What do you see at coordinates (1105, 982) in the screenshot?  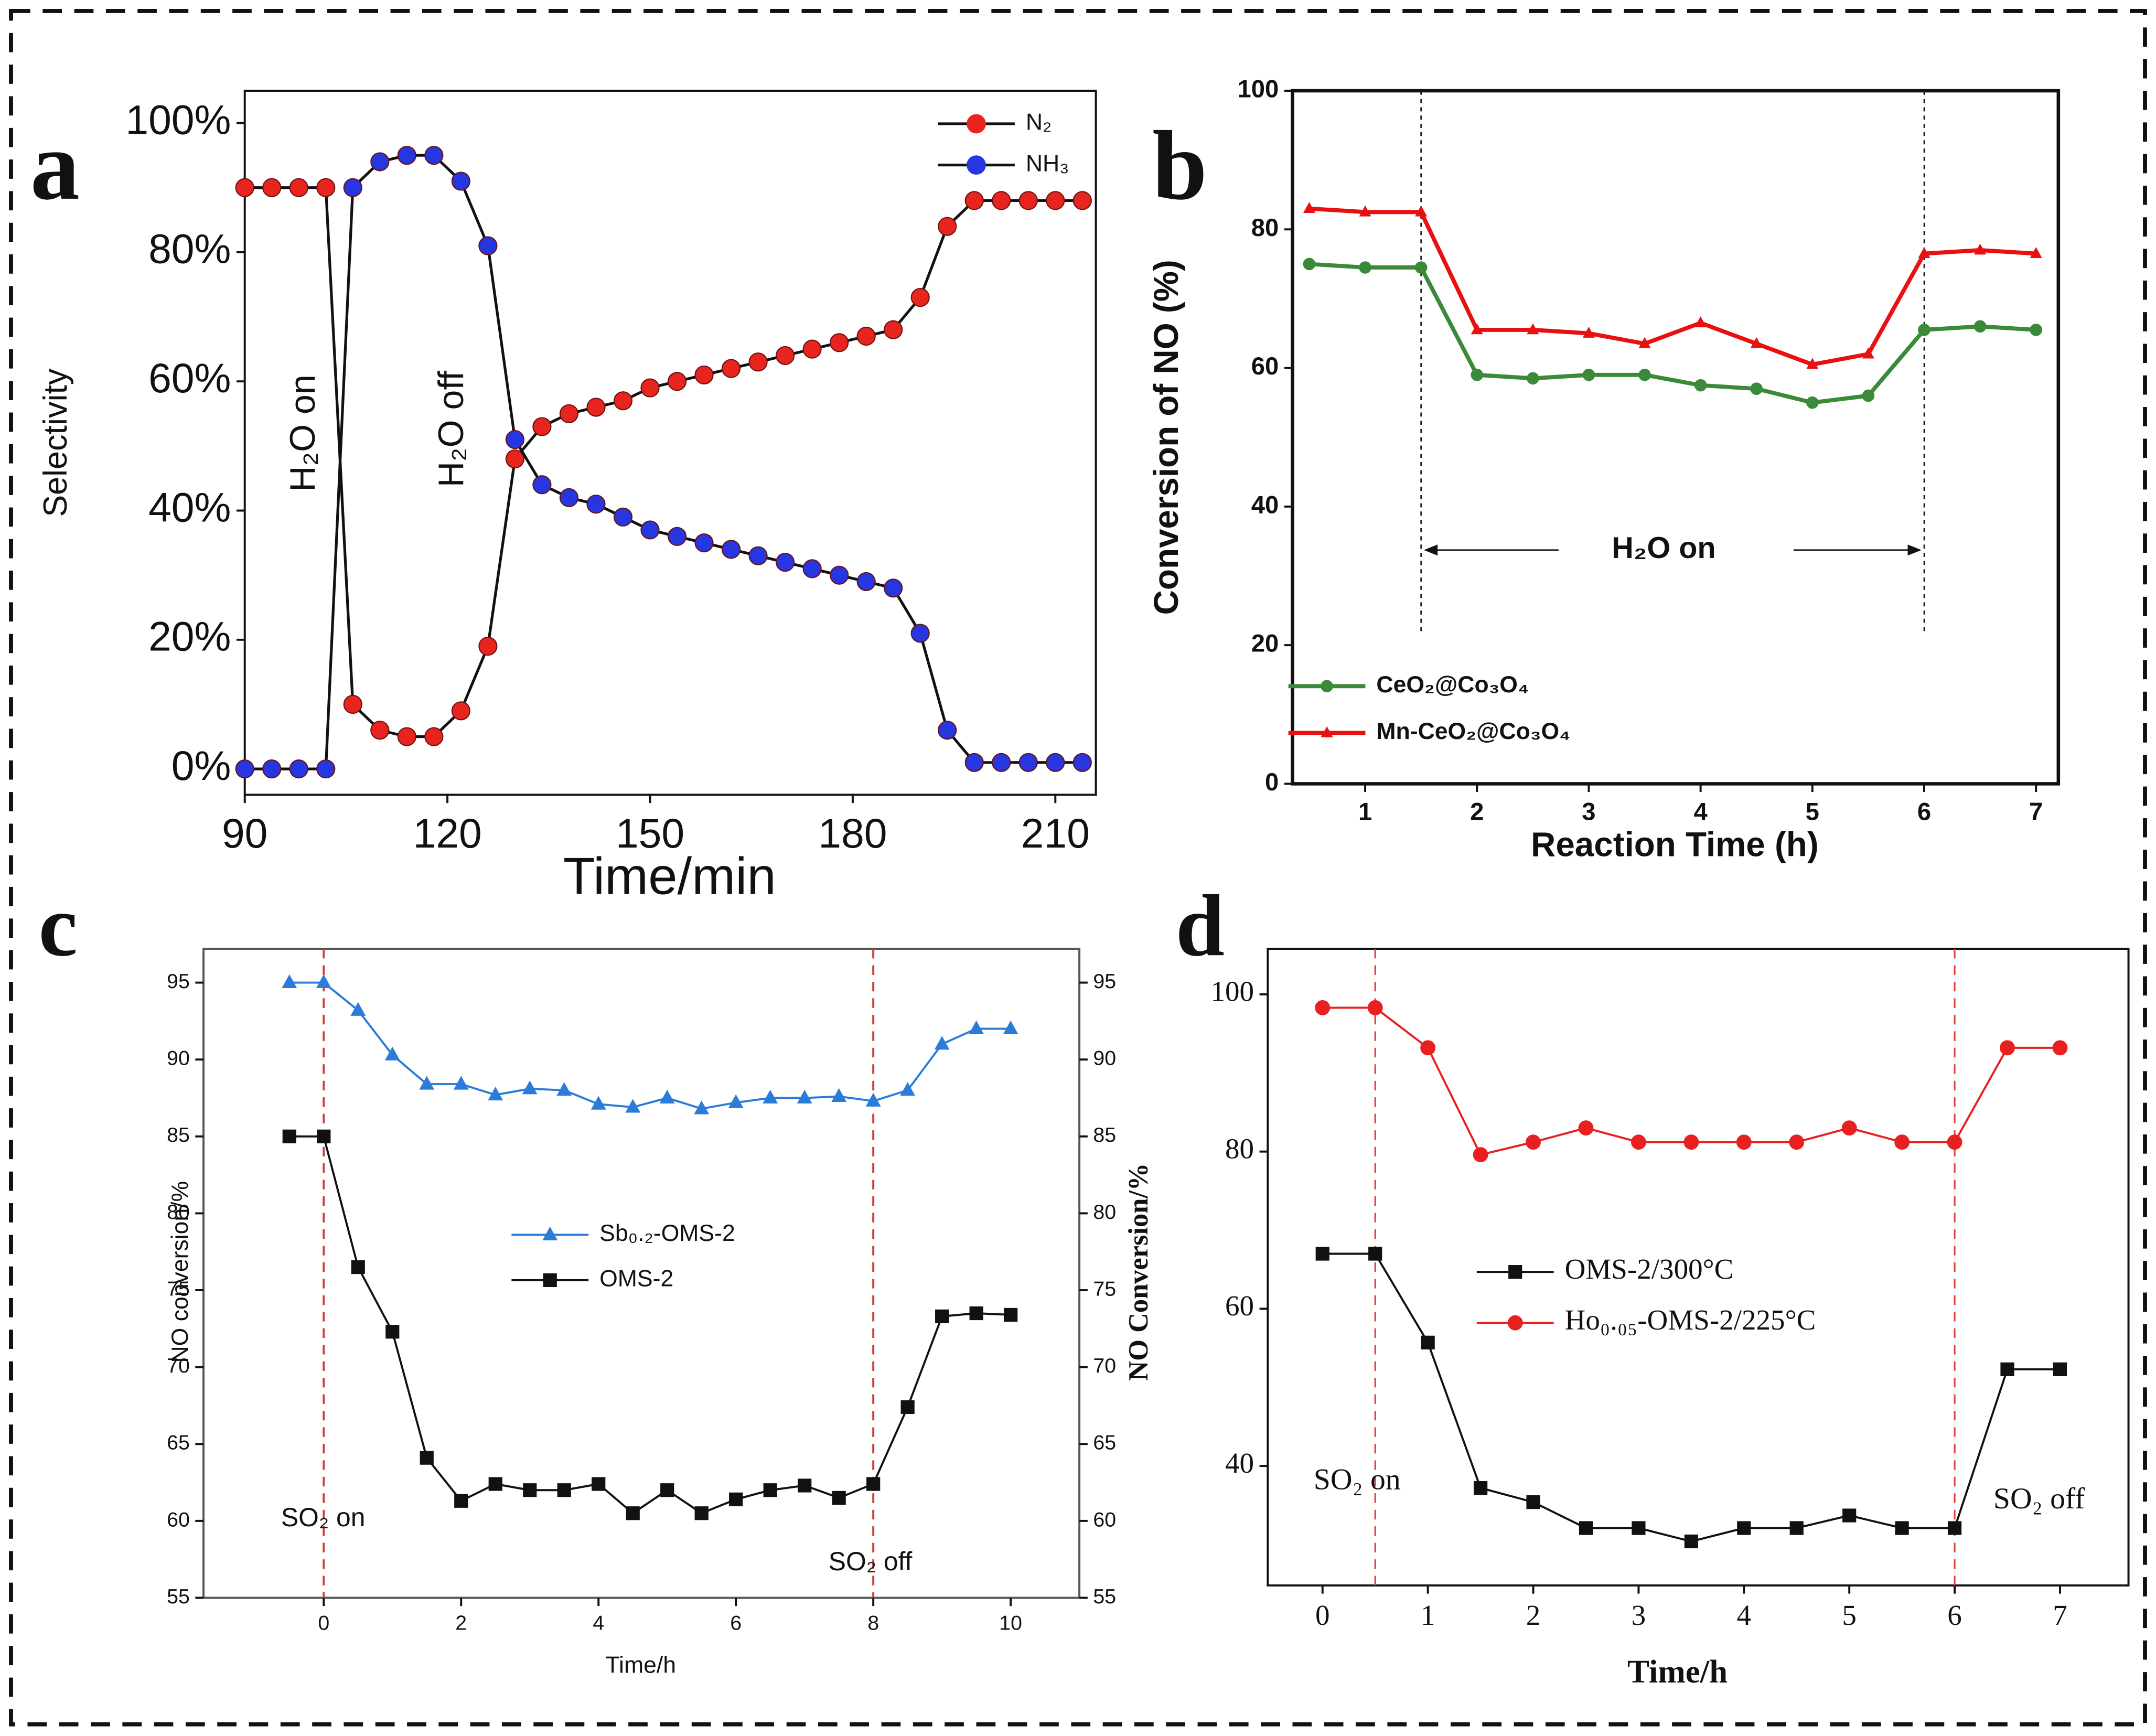 I see `y2-tick-label: 95` at bounding box center [1105, 982].